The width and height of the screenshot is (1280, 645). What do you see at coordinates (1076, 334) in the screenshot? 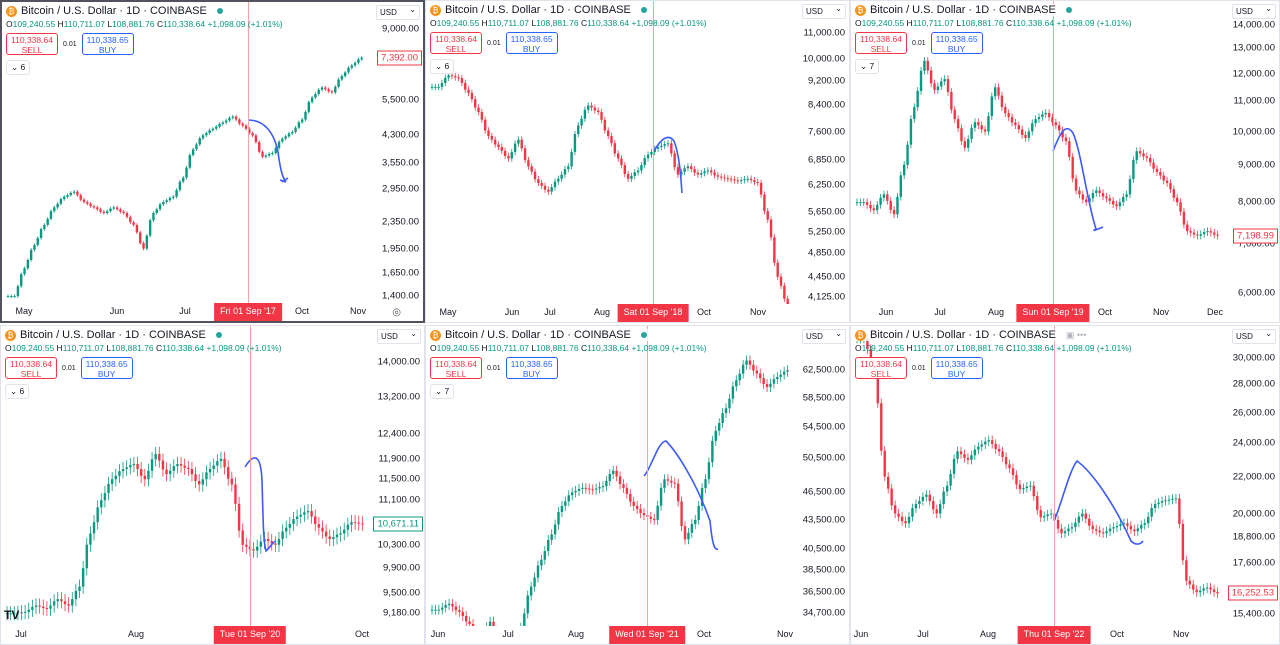
I see `more-icon: ▣ •••` at bounding box center [1076, 334].